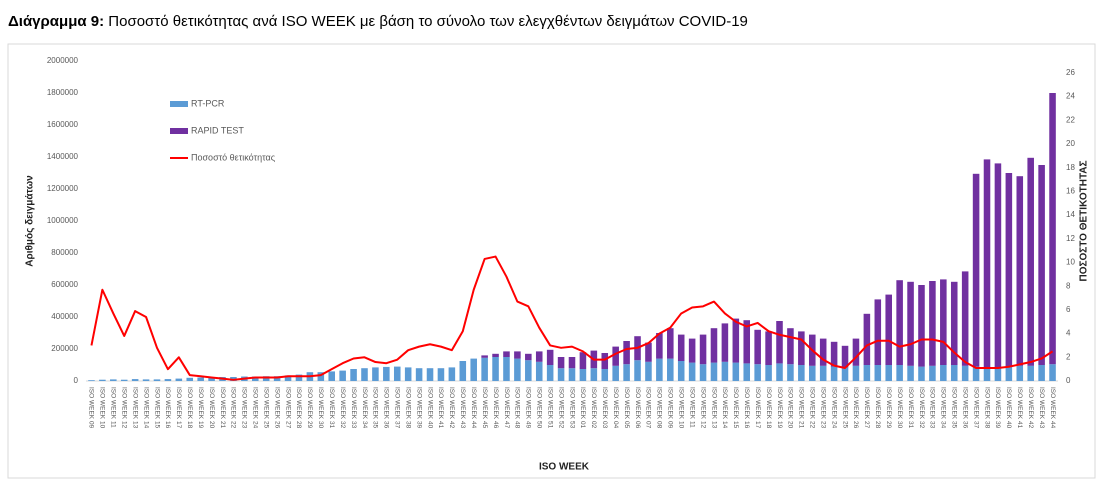 This screenshot has height=481, width=1102. Describe the element at coordinates (63, 188) in the screenshot. I see `y-tick-label: 1200000` at that location.